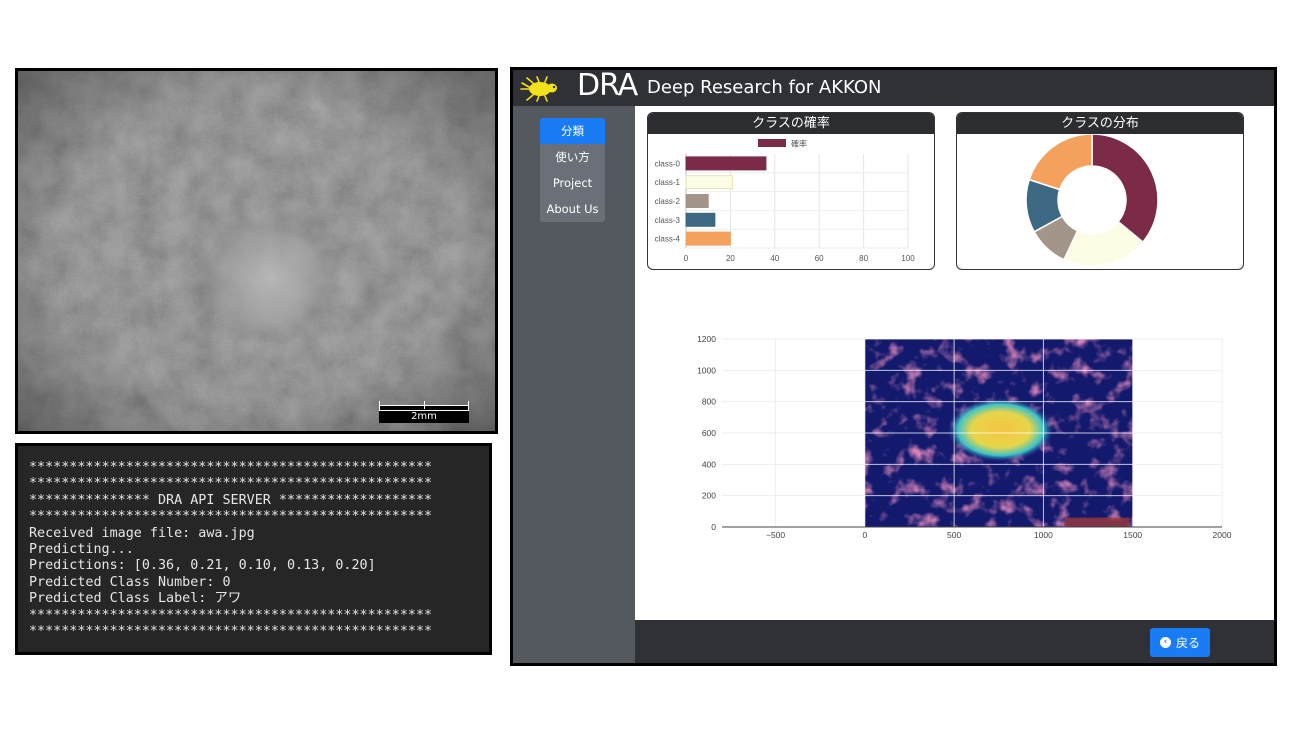  Describe the element at coordinates (1165, 642) in the screenshot. I see `chevron-left-circle-icon: ‹` at that location.